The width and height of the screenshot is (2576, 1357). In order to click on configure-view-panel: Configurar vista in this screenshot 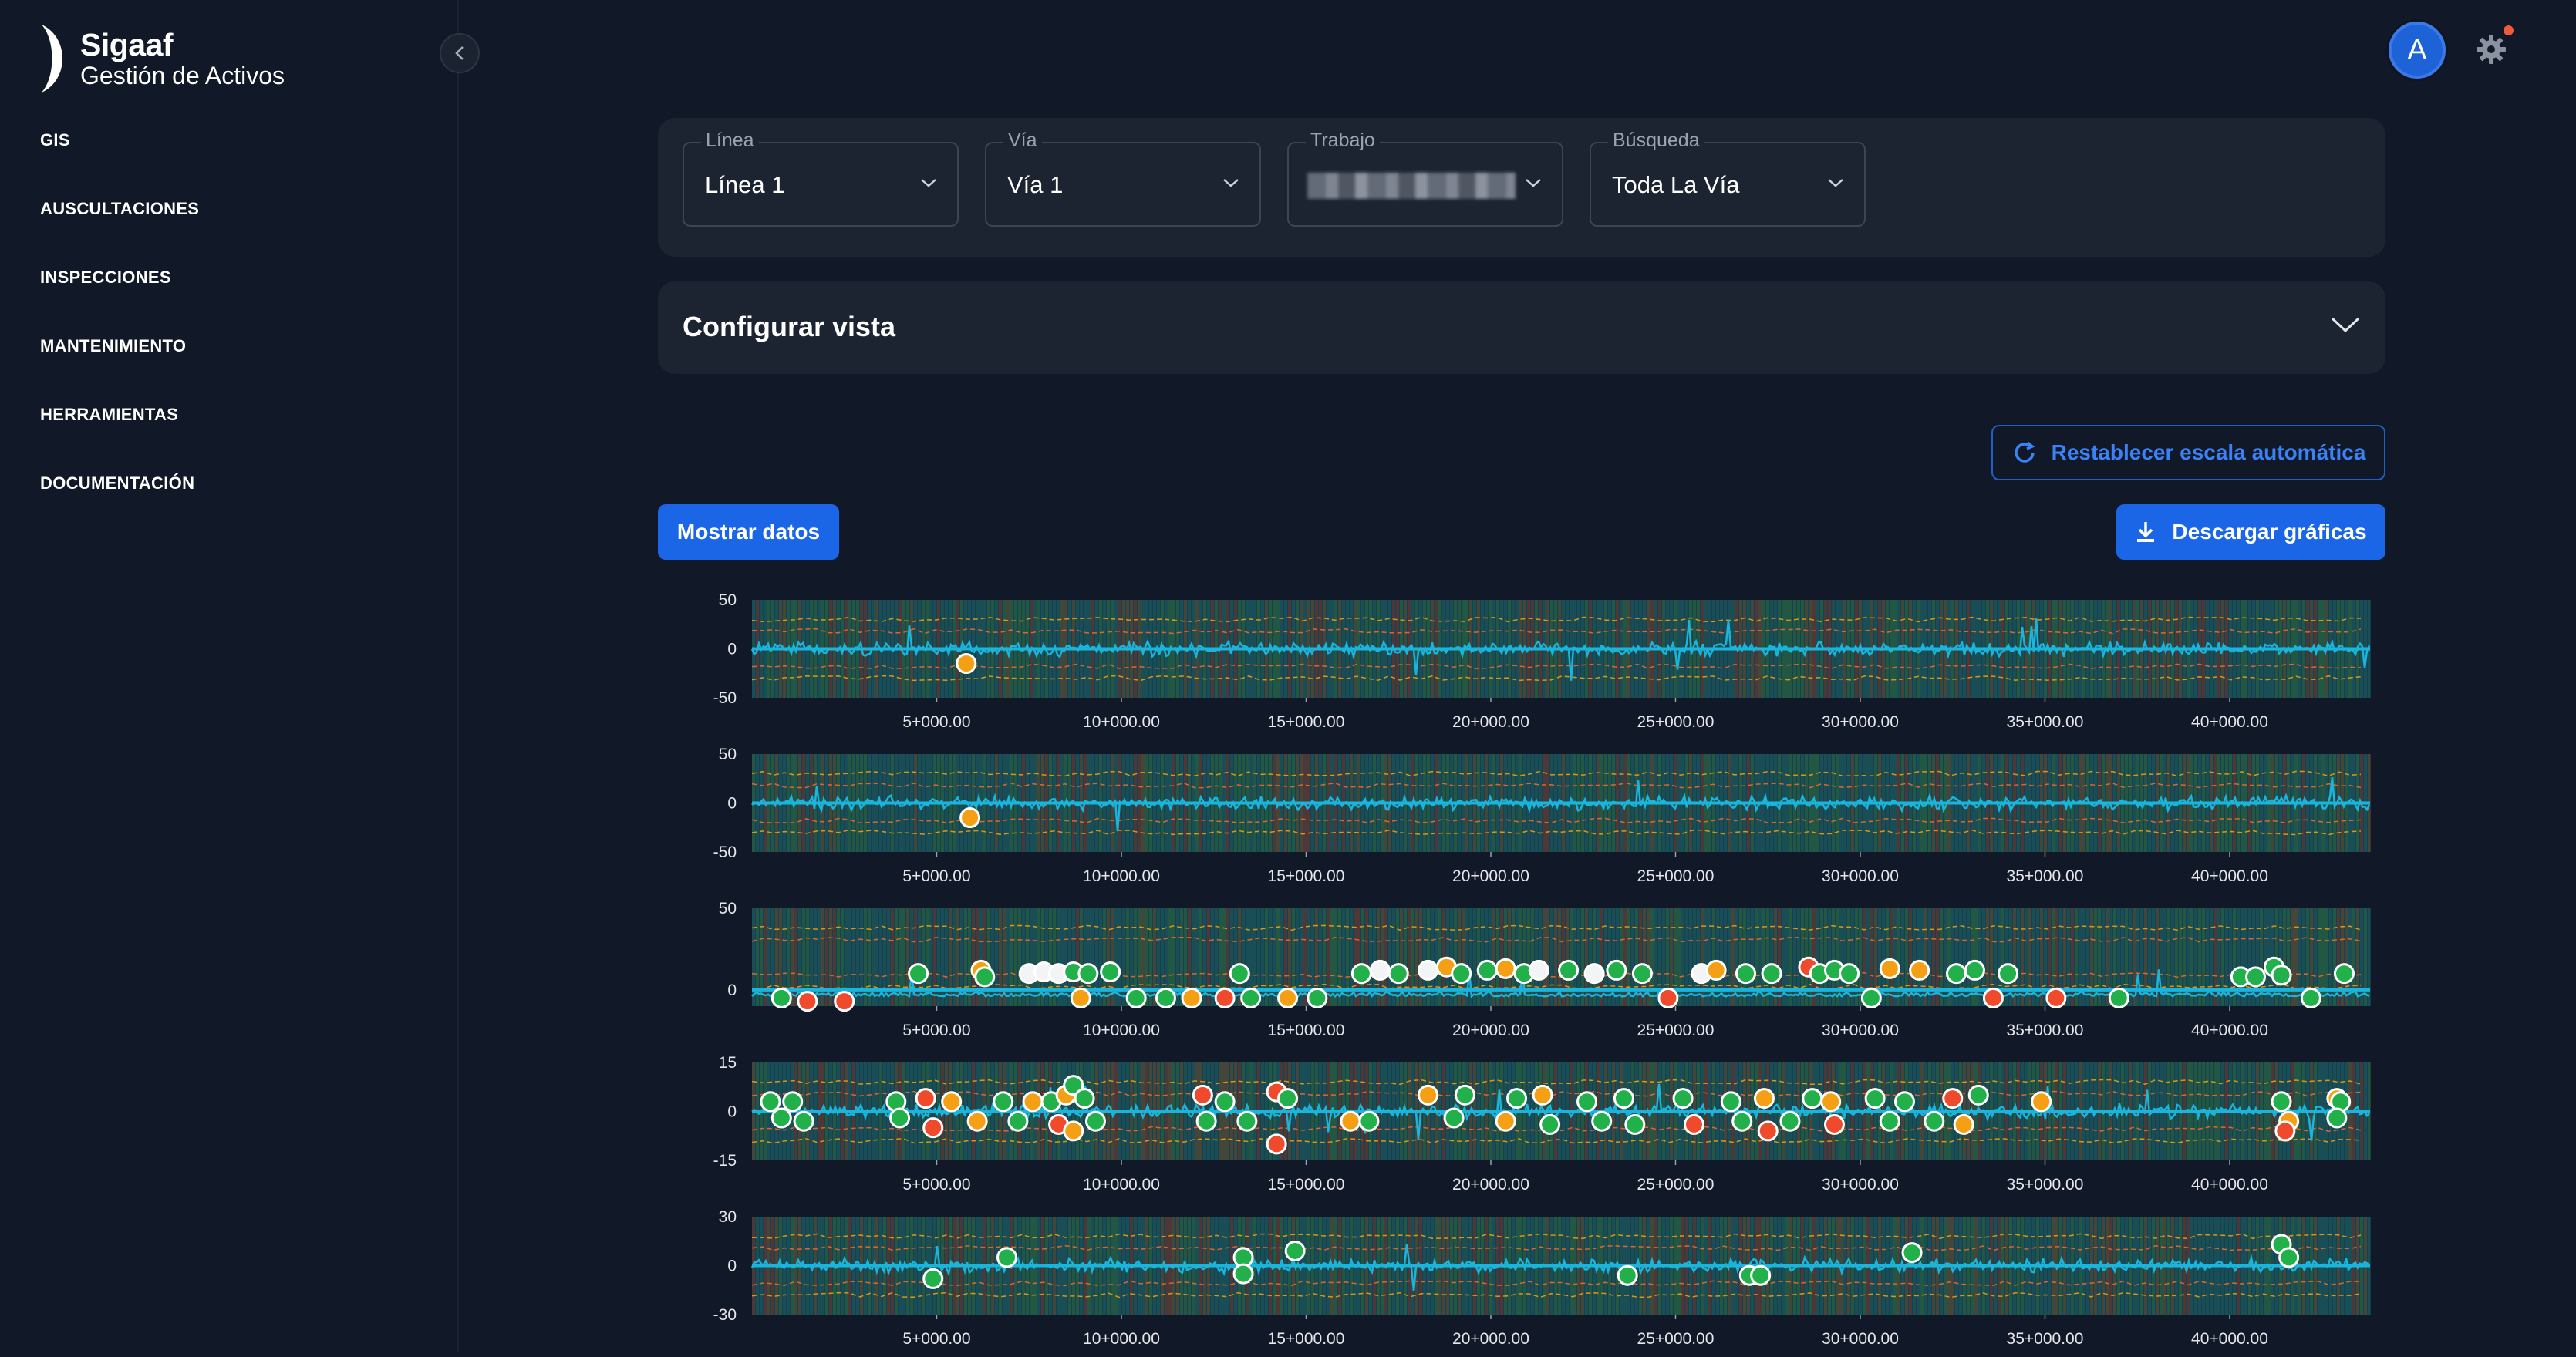, I will do `click(1521, 327)`.